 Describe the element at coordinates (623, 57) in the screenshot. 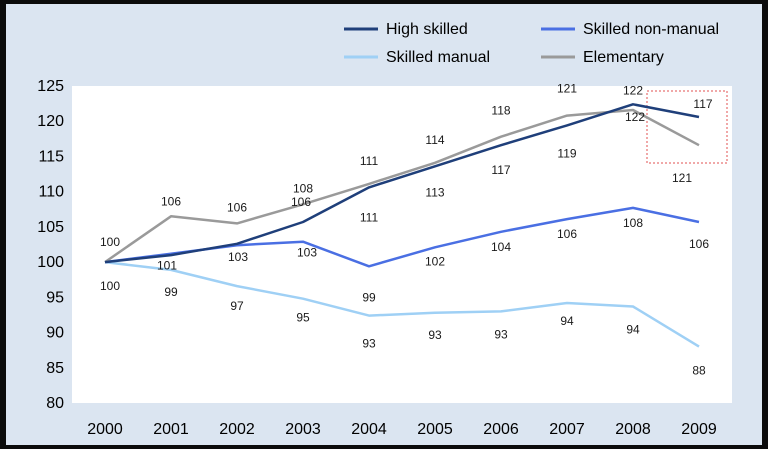

I see `legend-label: Elementary` at that location.